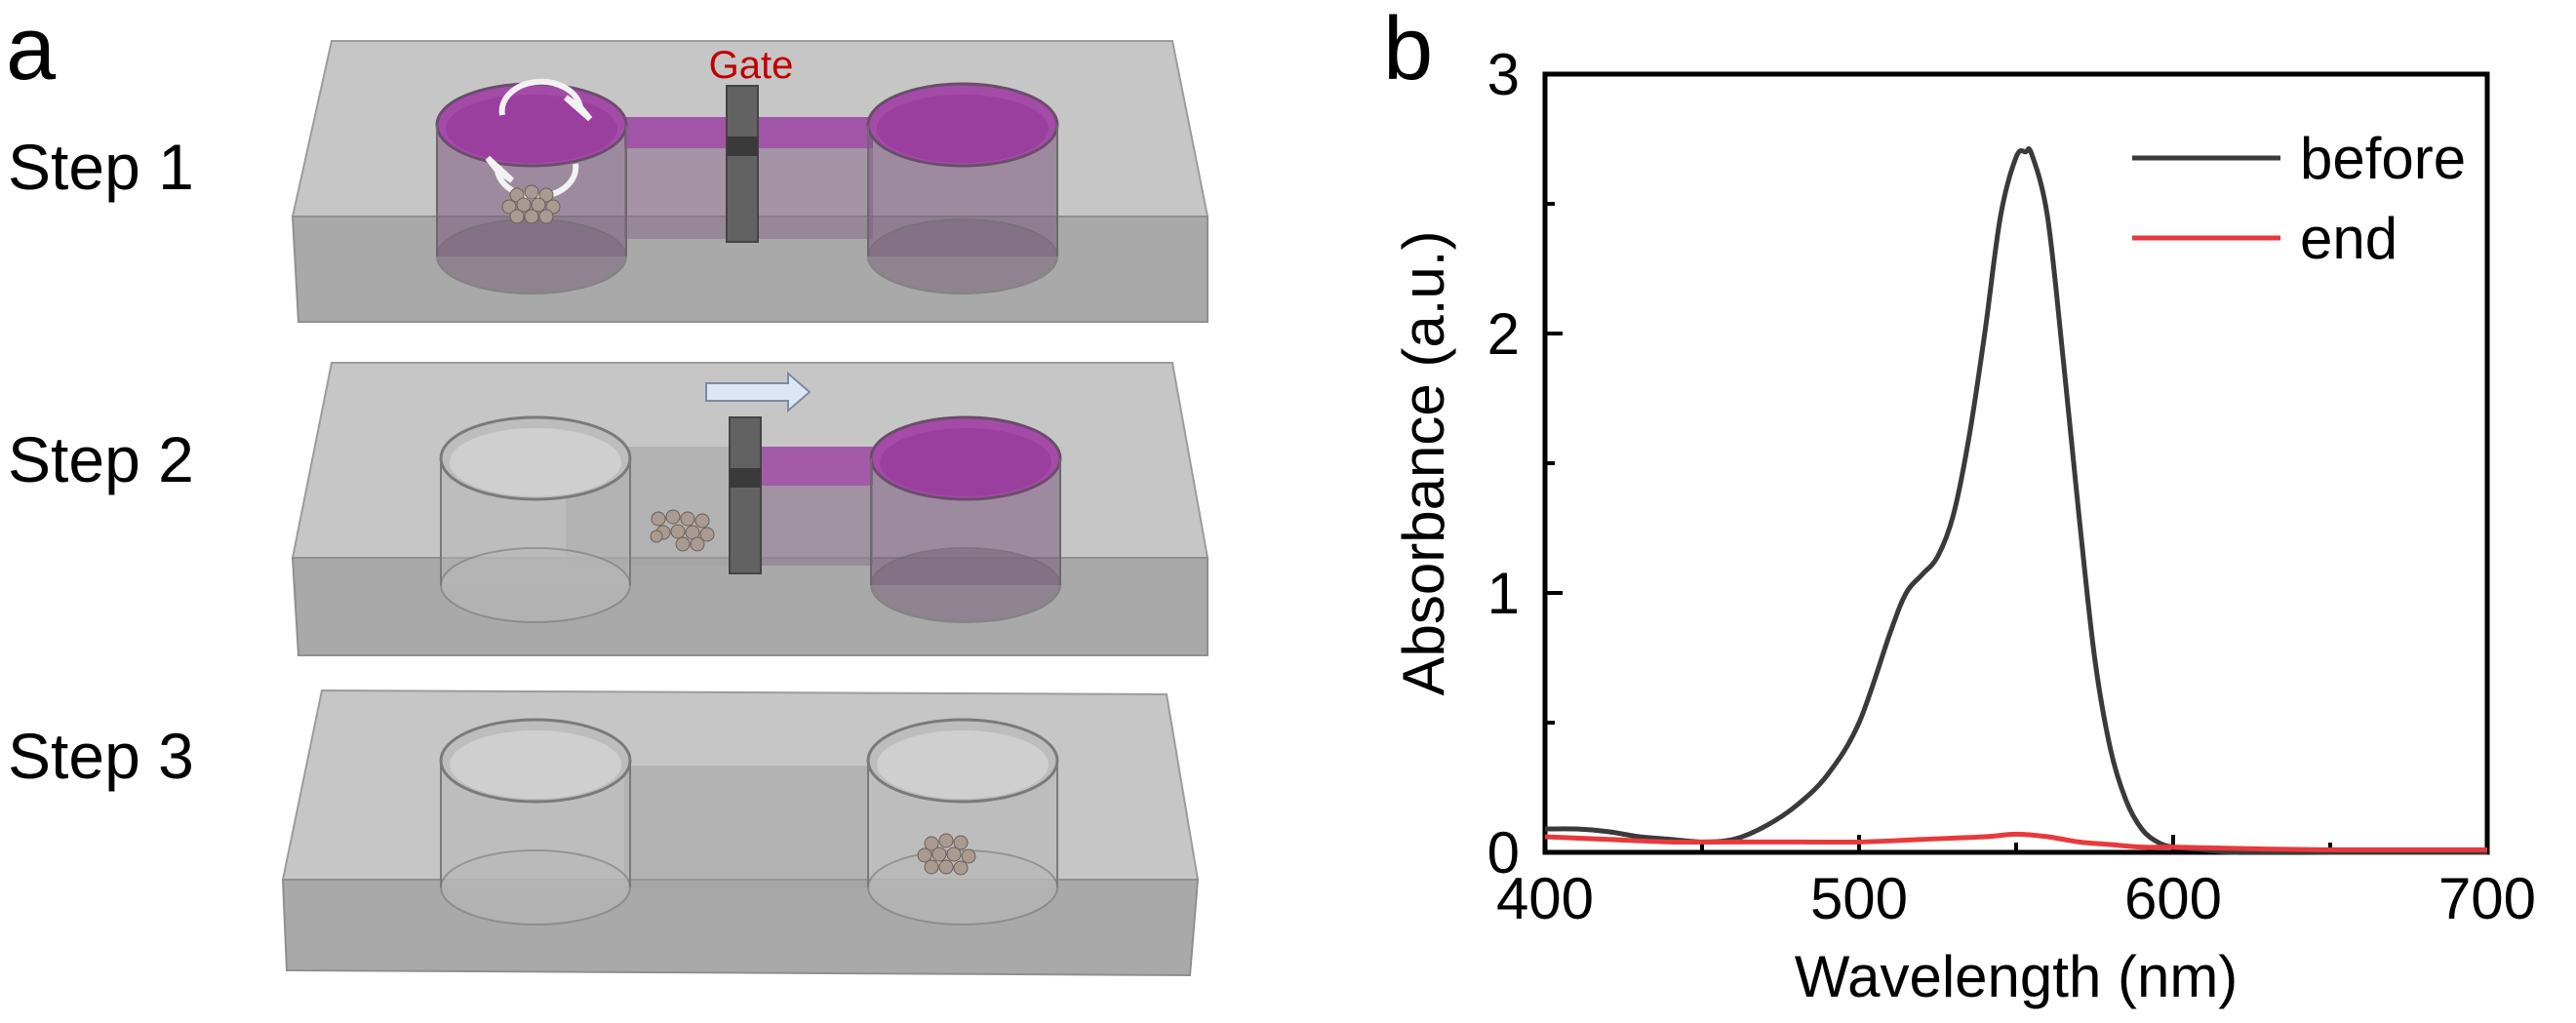 This screenshot has width=2576, height=1023. I want to click on y-tick-label: 1, so click(1503, 593).